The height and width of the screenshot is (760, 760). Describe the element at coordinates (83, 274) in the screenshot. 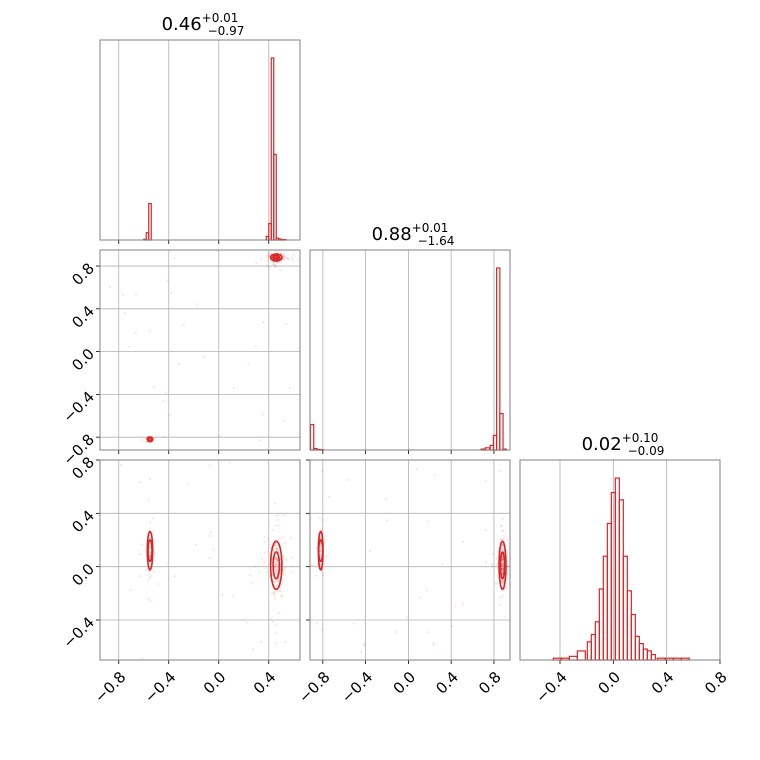

I see `y-tick-label: 0.8` at that location.